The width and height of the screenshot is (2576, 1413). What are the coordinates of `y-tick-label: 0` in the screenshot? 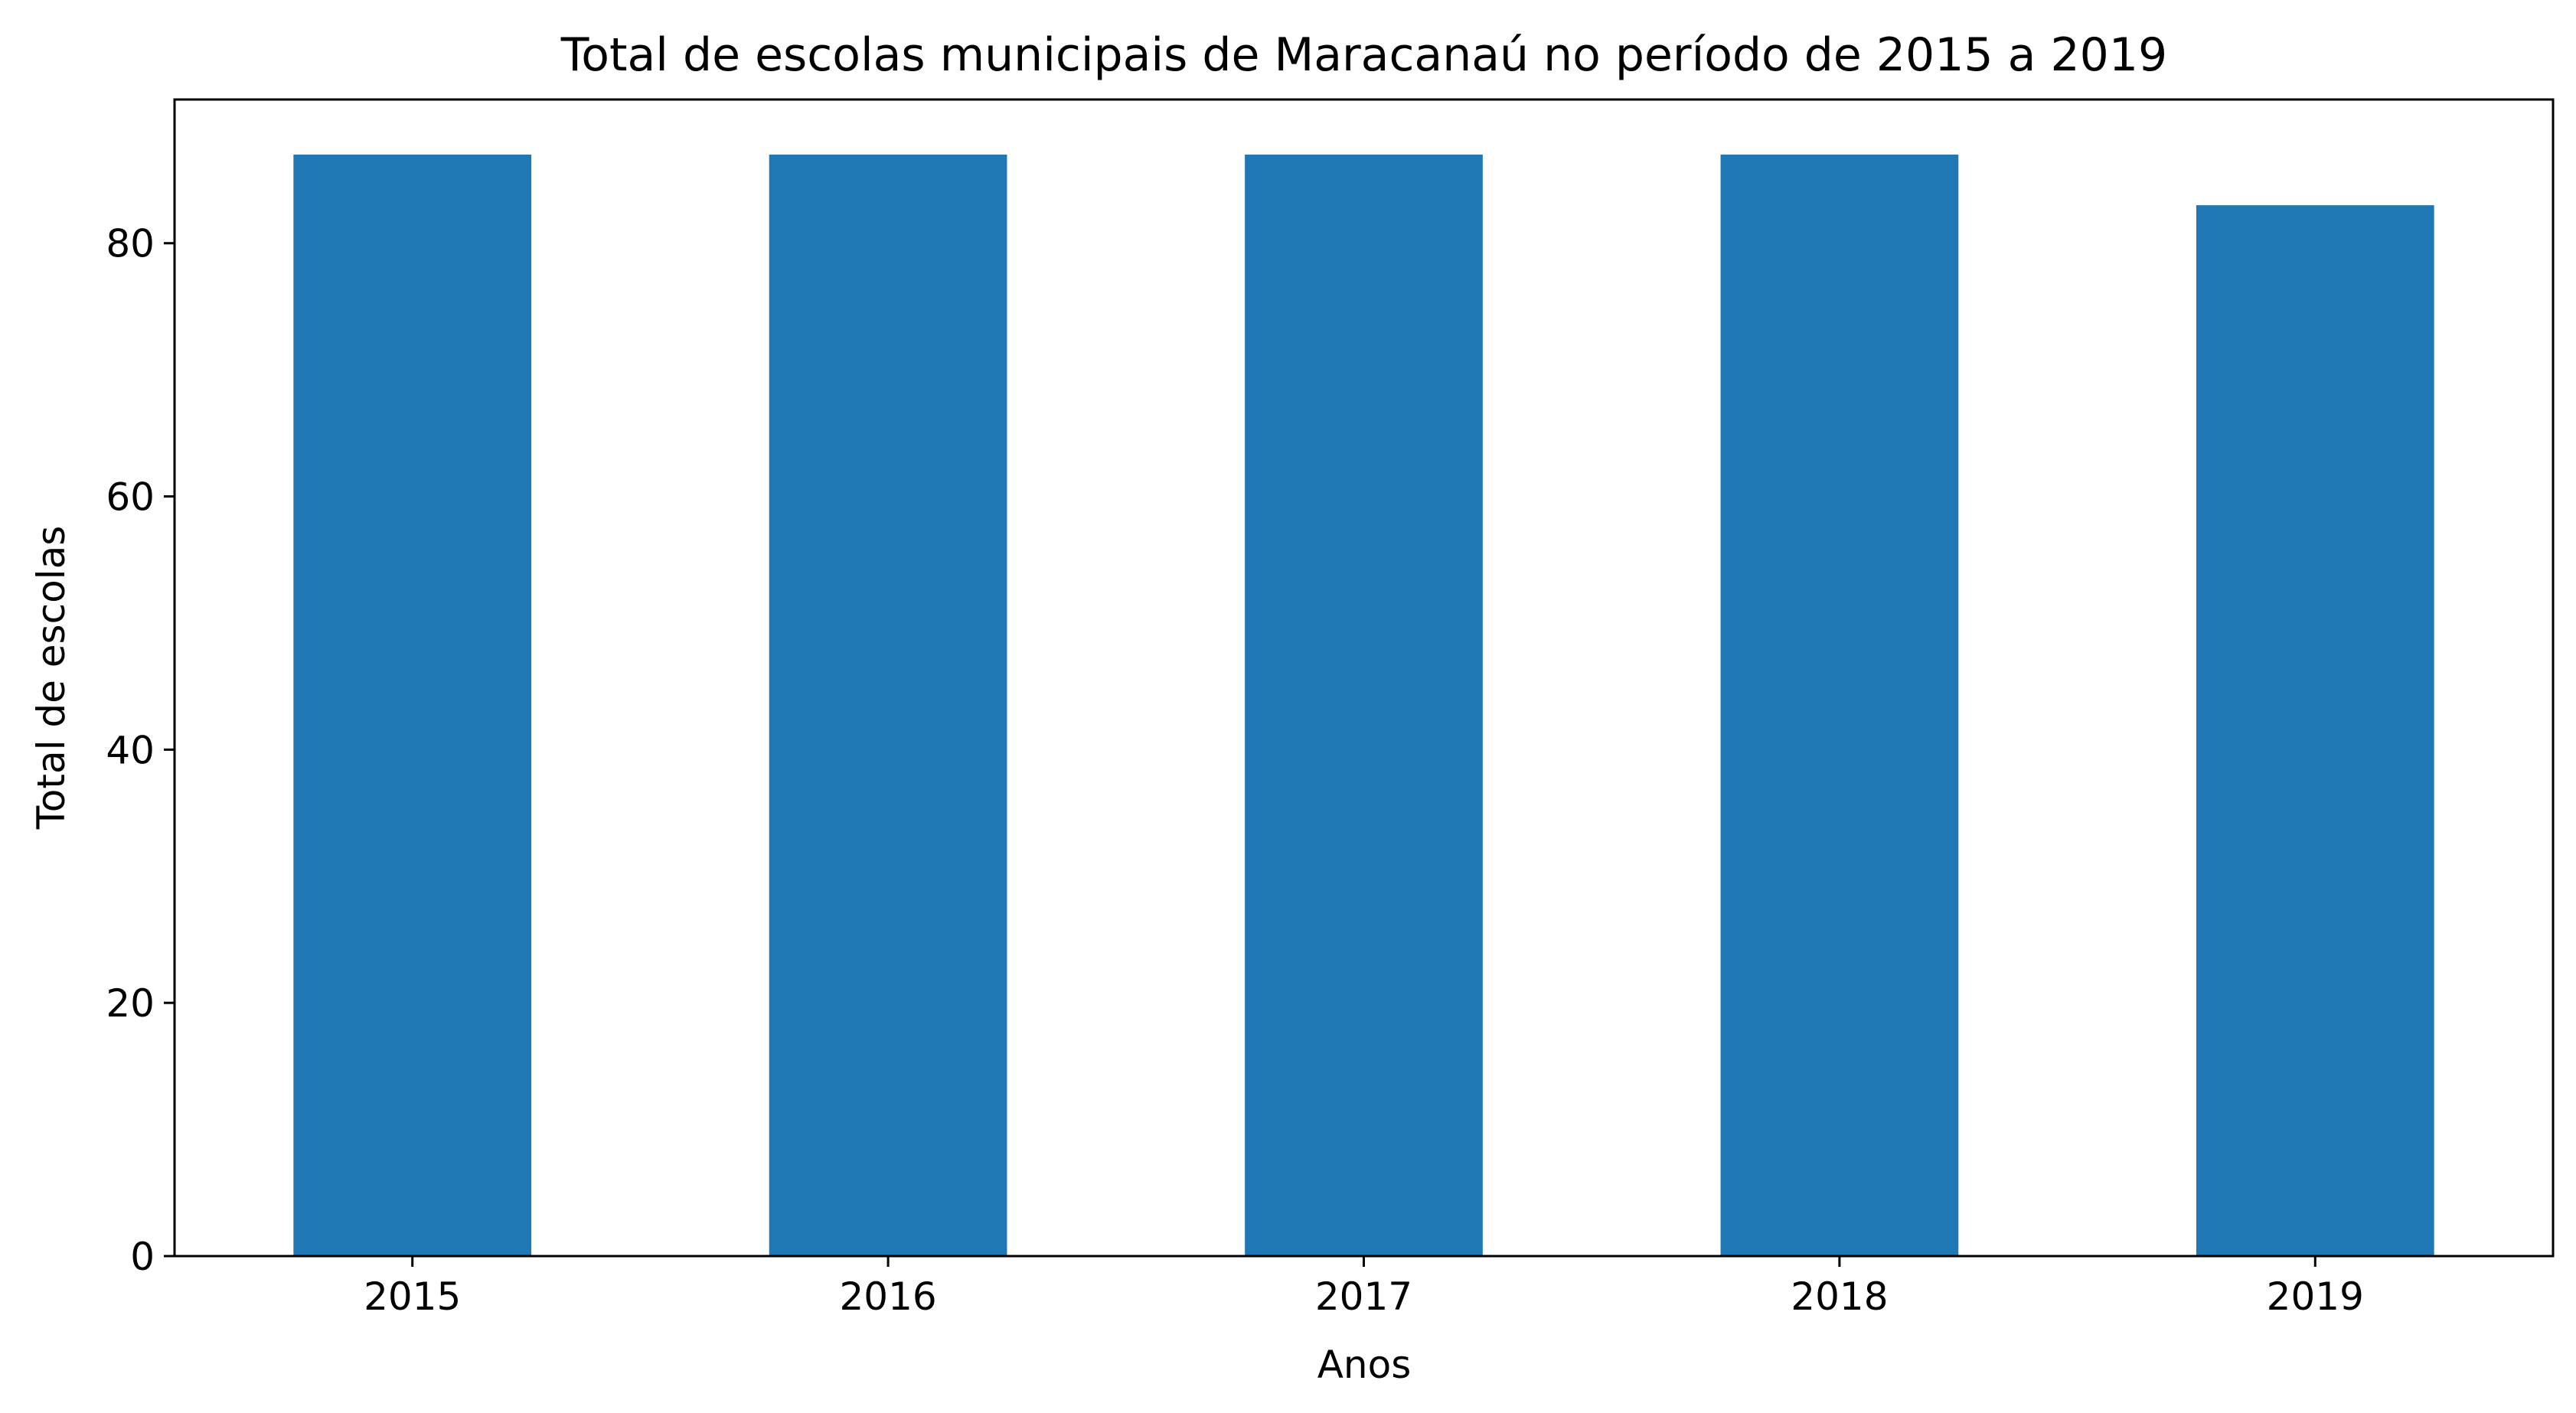 It's located at (142, 1257).